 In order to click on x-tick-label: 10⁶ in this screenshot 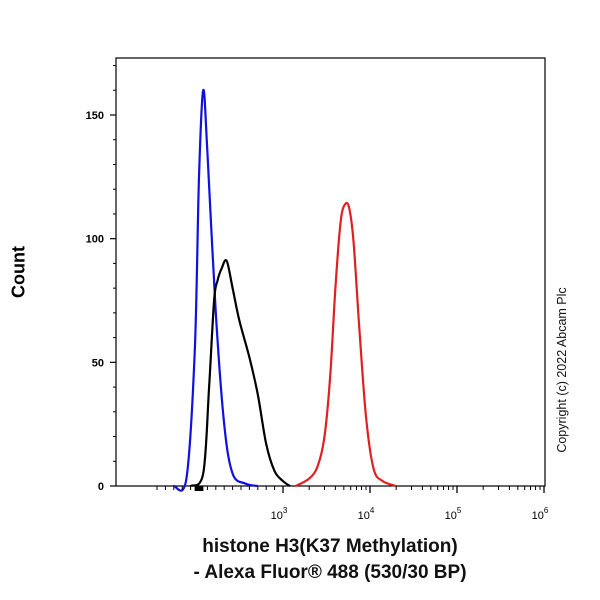, I will do `click(540, 514)`.